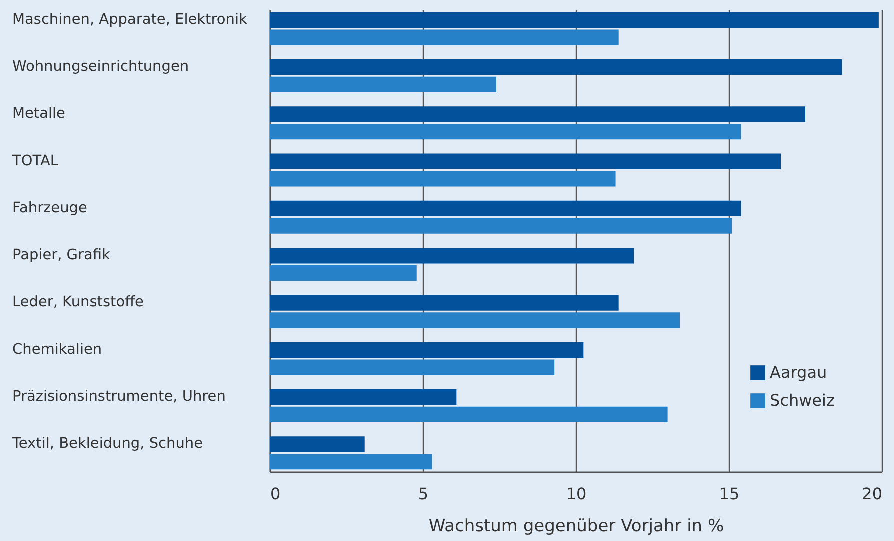 The image size is (894, 541). What do you see at coordinates (423, 494) in the screenshot?
I see `x-tick-label: 5` at bounding box center [423, 494].